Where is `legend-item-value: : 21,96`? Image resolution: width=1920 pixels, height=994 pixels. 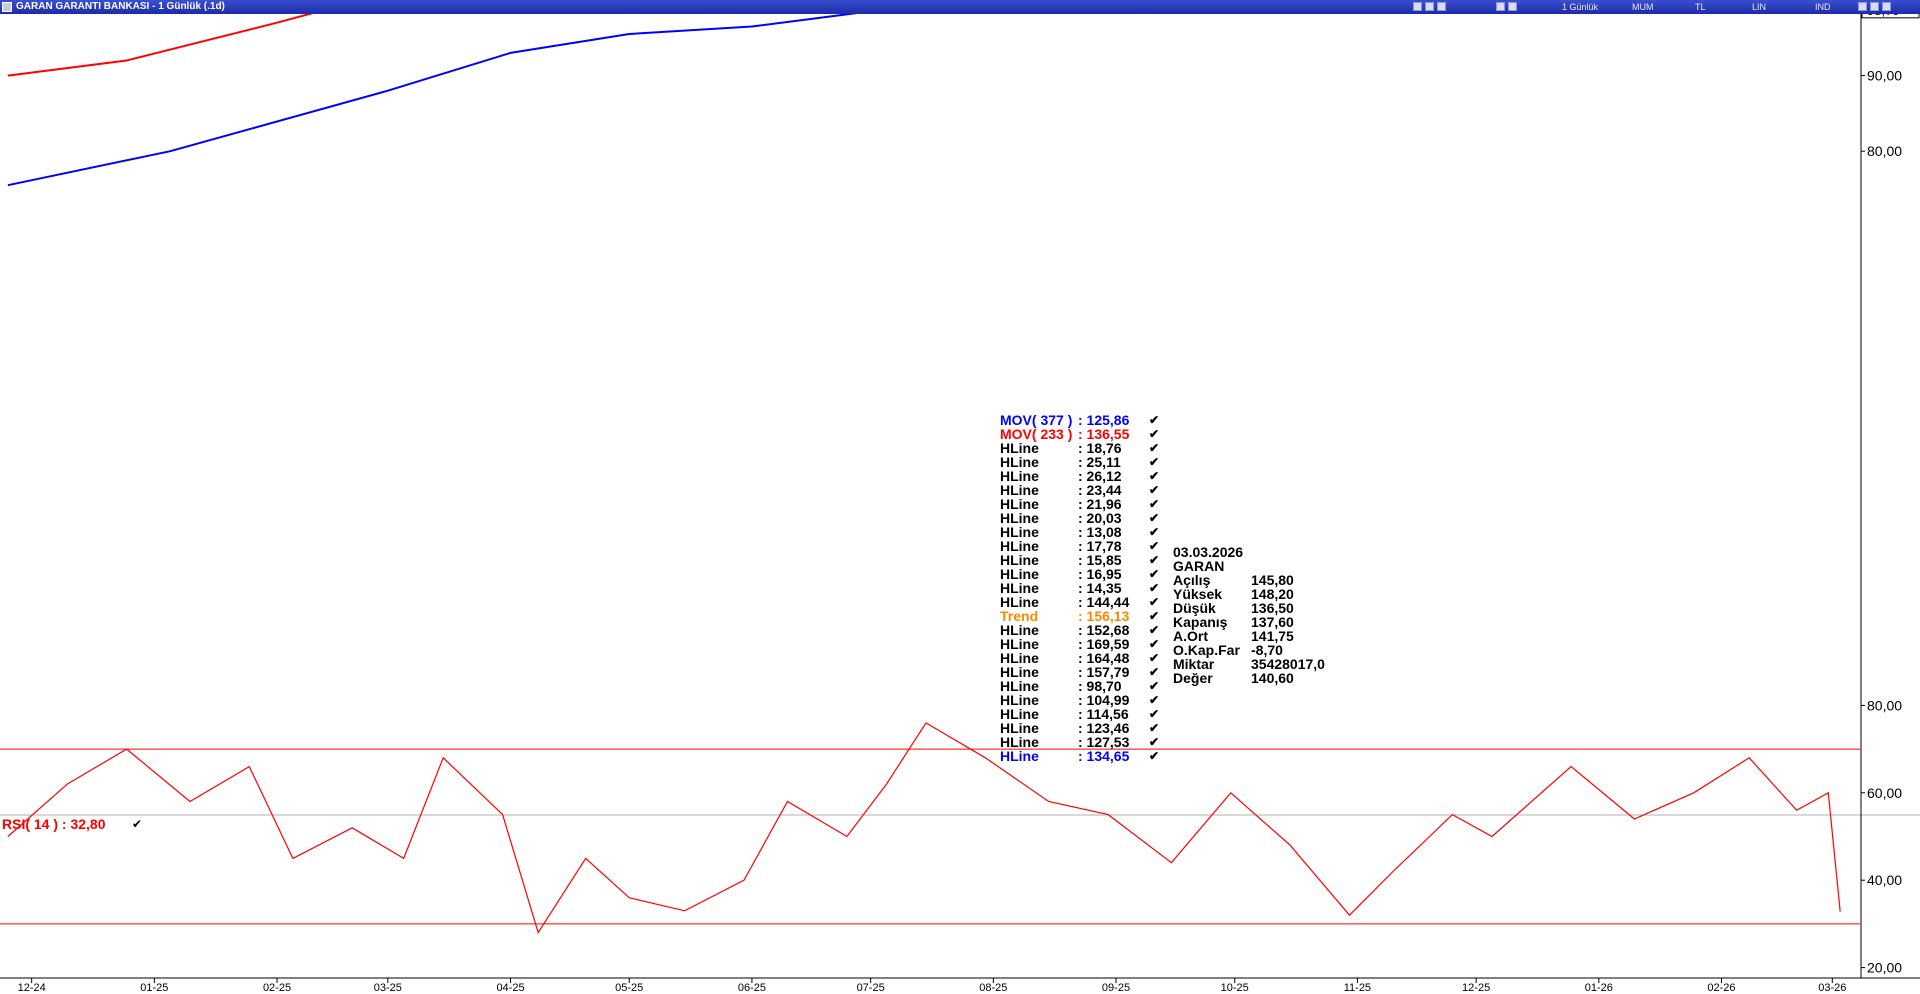
legend-item-value: : 21,96 is located at coordinates (1100, 504).